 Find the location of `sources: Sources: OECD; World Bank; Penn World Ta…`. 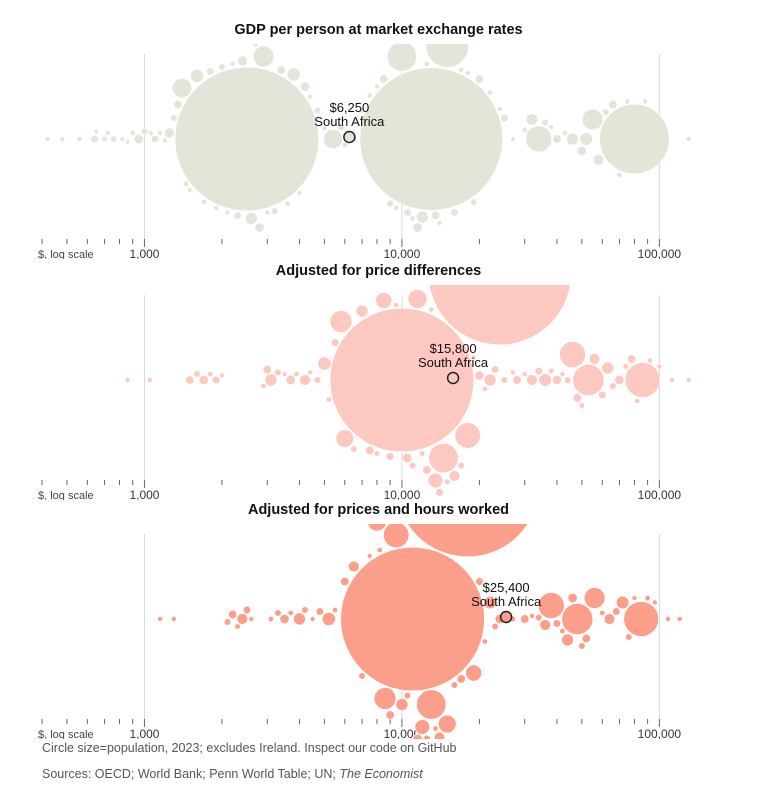

sources: Sources: OECD; World Bank; Penn World Ta… is located at coordinates (232, 774).